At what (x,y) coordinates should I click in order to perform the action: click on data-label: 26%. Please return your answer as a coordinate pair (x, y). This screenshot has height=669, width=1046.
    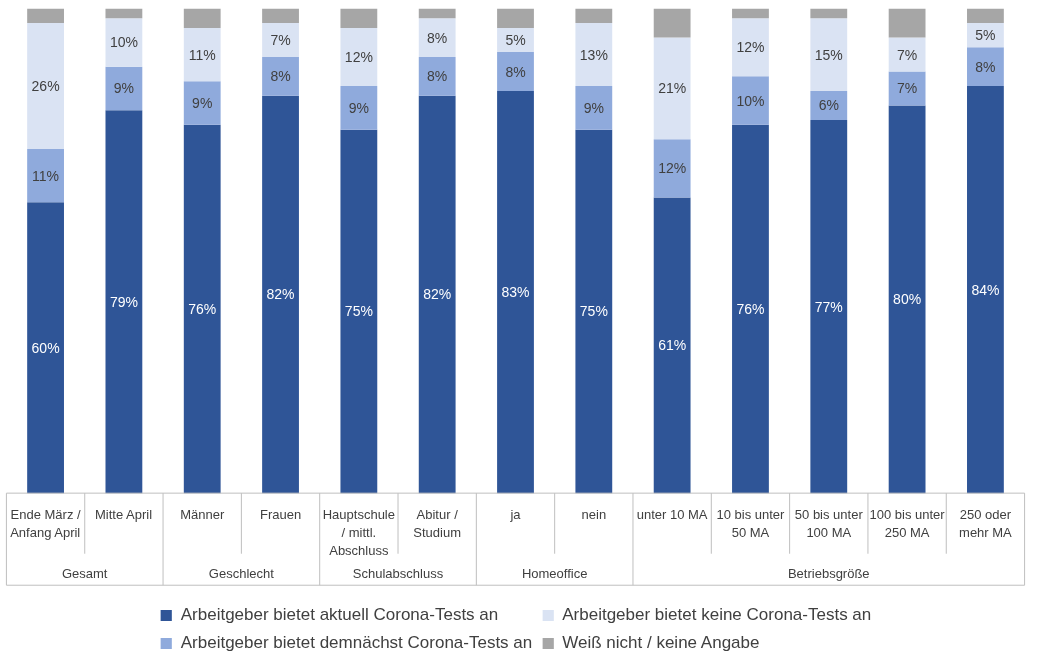
    Looking at the image, I should click on (45, 86).